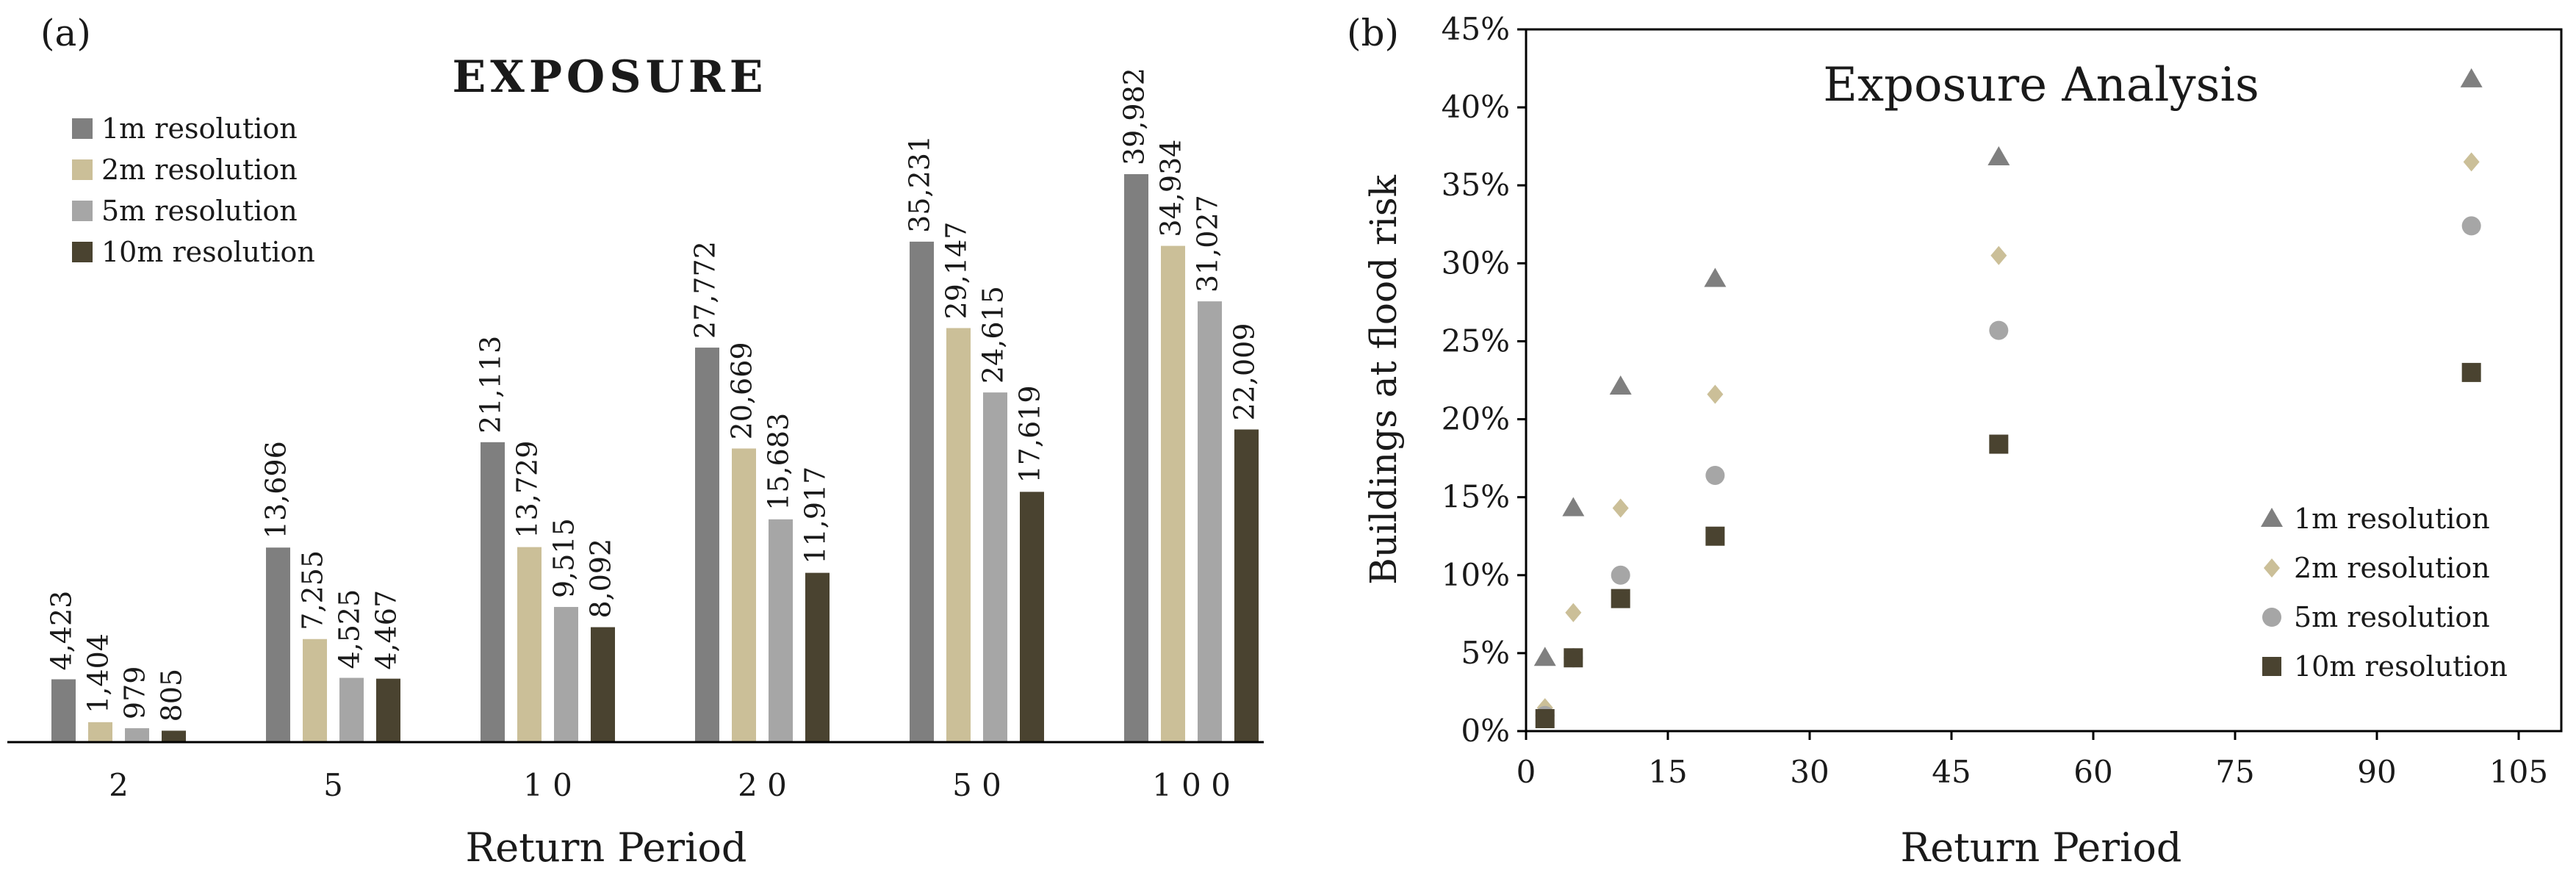 The image size is (2576, 881). I want to click on bar-value-label: 24,615, so click(993, 335).